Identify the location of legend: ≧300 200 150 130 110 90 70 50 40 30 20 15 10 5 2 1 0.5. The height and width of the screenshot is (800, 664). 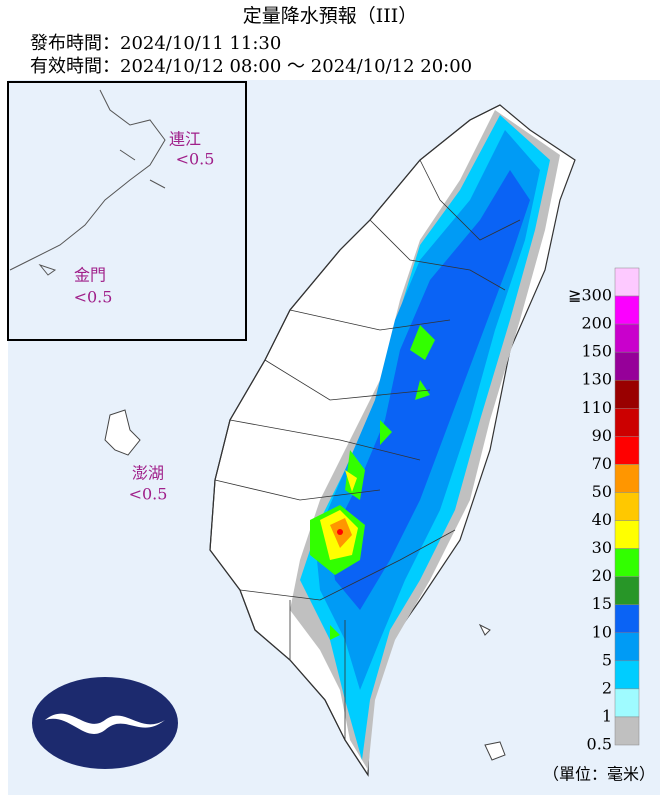
(604, 510).